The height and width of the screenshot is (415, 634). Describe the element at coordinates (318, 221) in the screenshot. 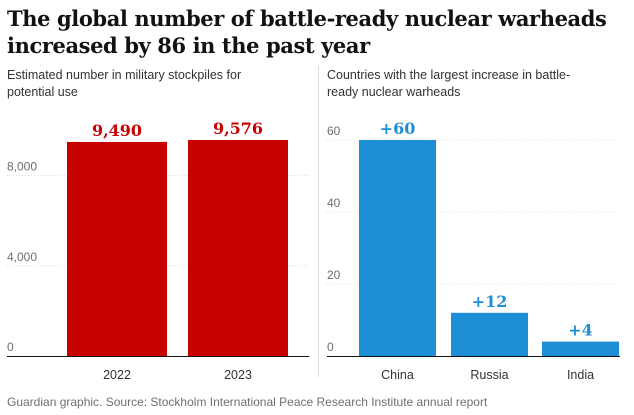

I see `panel-divider` at that location.